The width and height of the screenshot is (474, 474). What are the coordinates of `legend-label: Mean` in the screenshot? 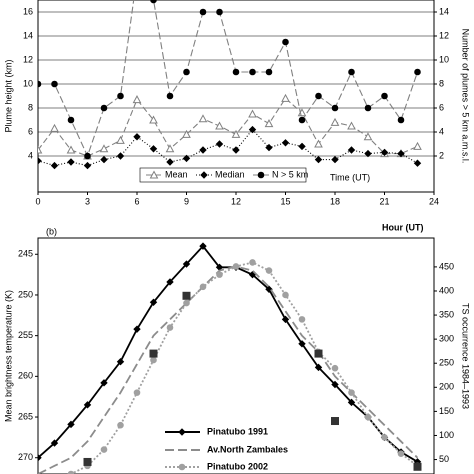 It's located at (176, 174).